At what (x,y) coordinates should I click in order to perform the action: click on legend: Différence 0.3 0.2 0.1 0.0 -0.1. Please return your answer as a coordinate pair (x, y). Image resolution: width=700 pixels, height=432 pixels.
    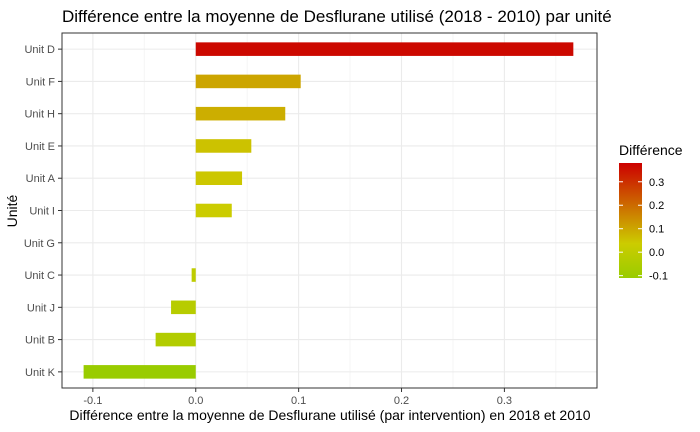
    Looking at the image, I should click on (651, 212).